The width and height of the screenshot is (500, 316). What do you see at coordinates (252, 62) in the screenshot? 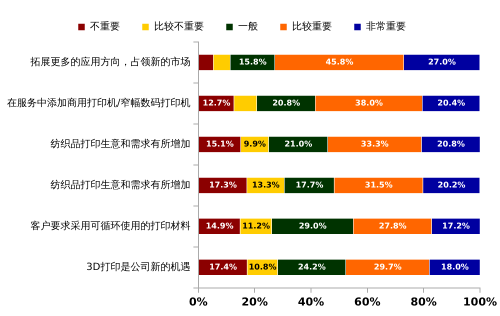
I see `data-label: 15.8%` at bounding box center [252, 62].